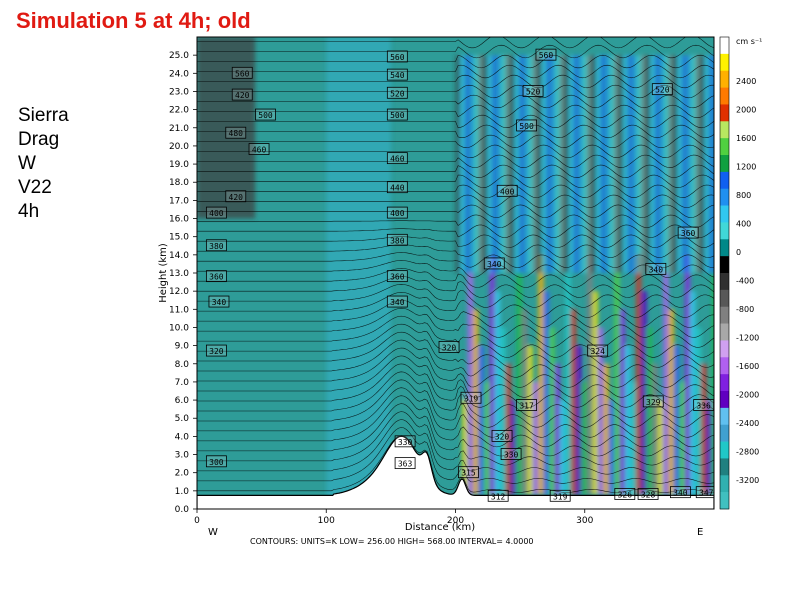  I want to click on x-axis: 0 100 200 300, so click(394, 517).